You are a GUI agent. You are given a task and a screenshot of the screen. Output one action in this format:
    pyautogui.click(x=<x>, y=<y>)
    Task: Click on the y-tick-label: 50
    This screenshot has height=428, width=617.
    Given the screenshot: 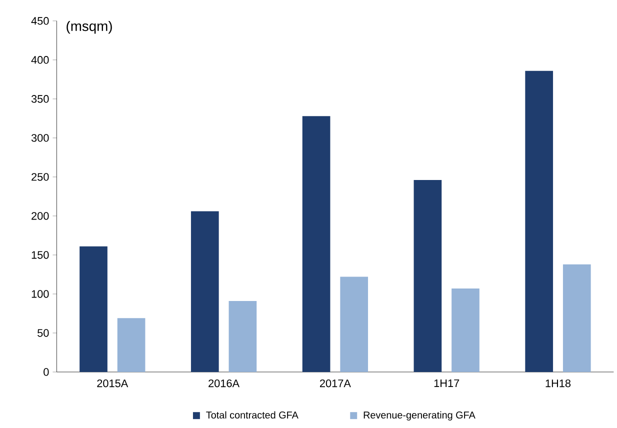 What is the action you would take?
    pyautogui.click(x=43, y=333)
    